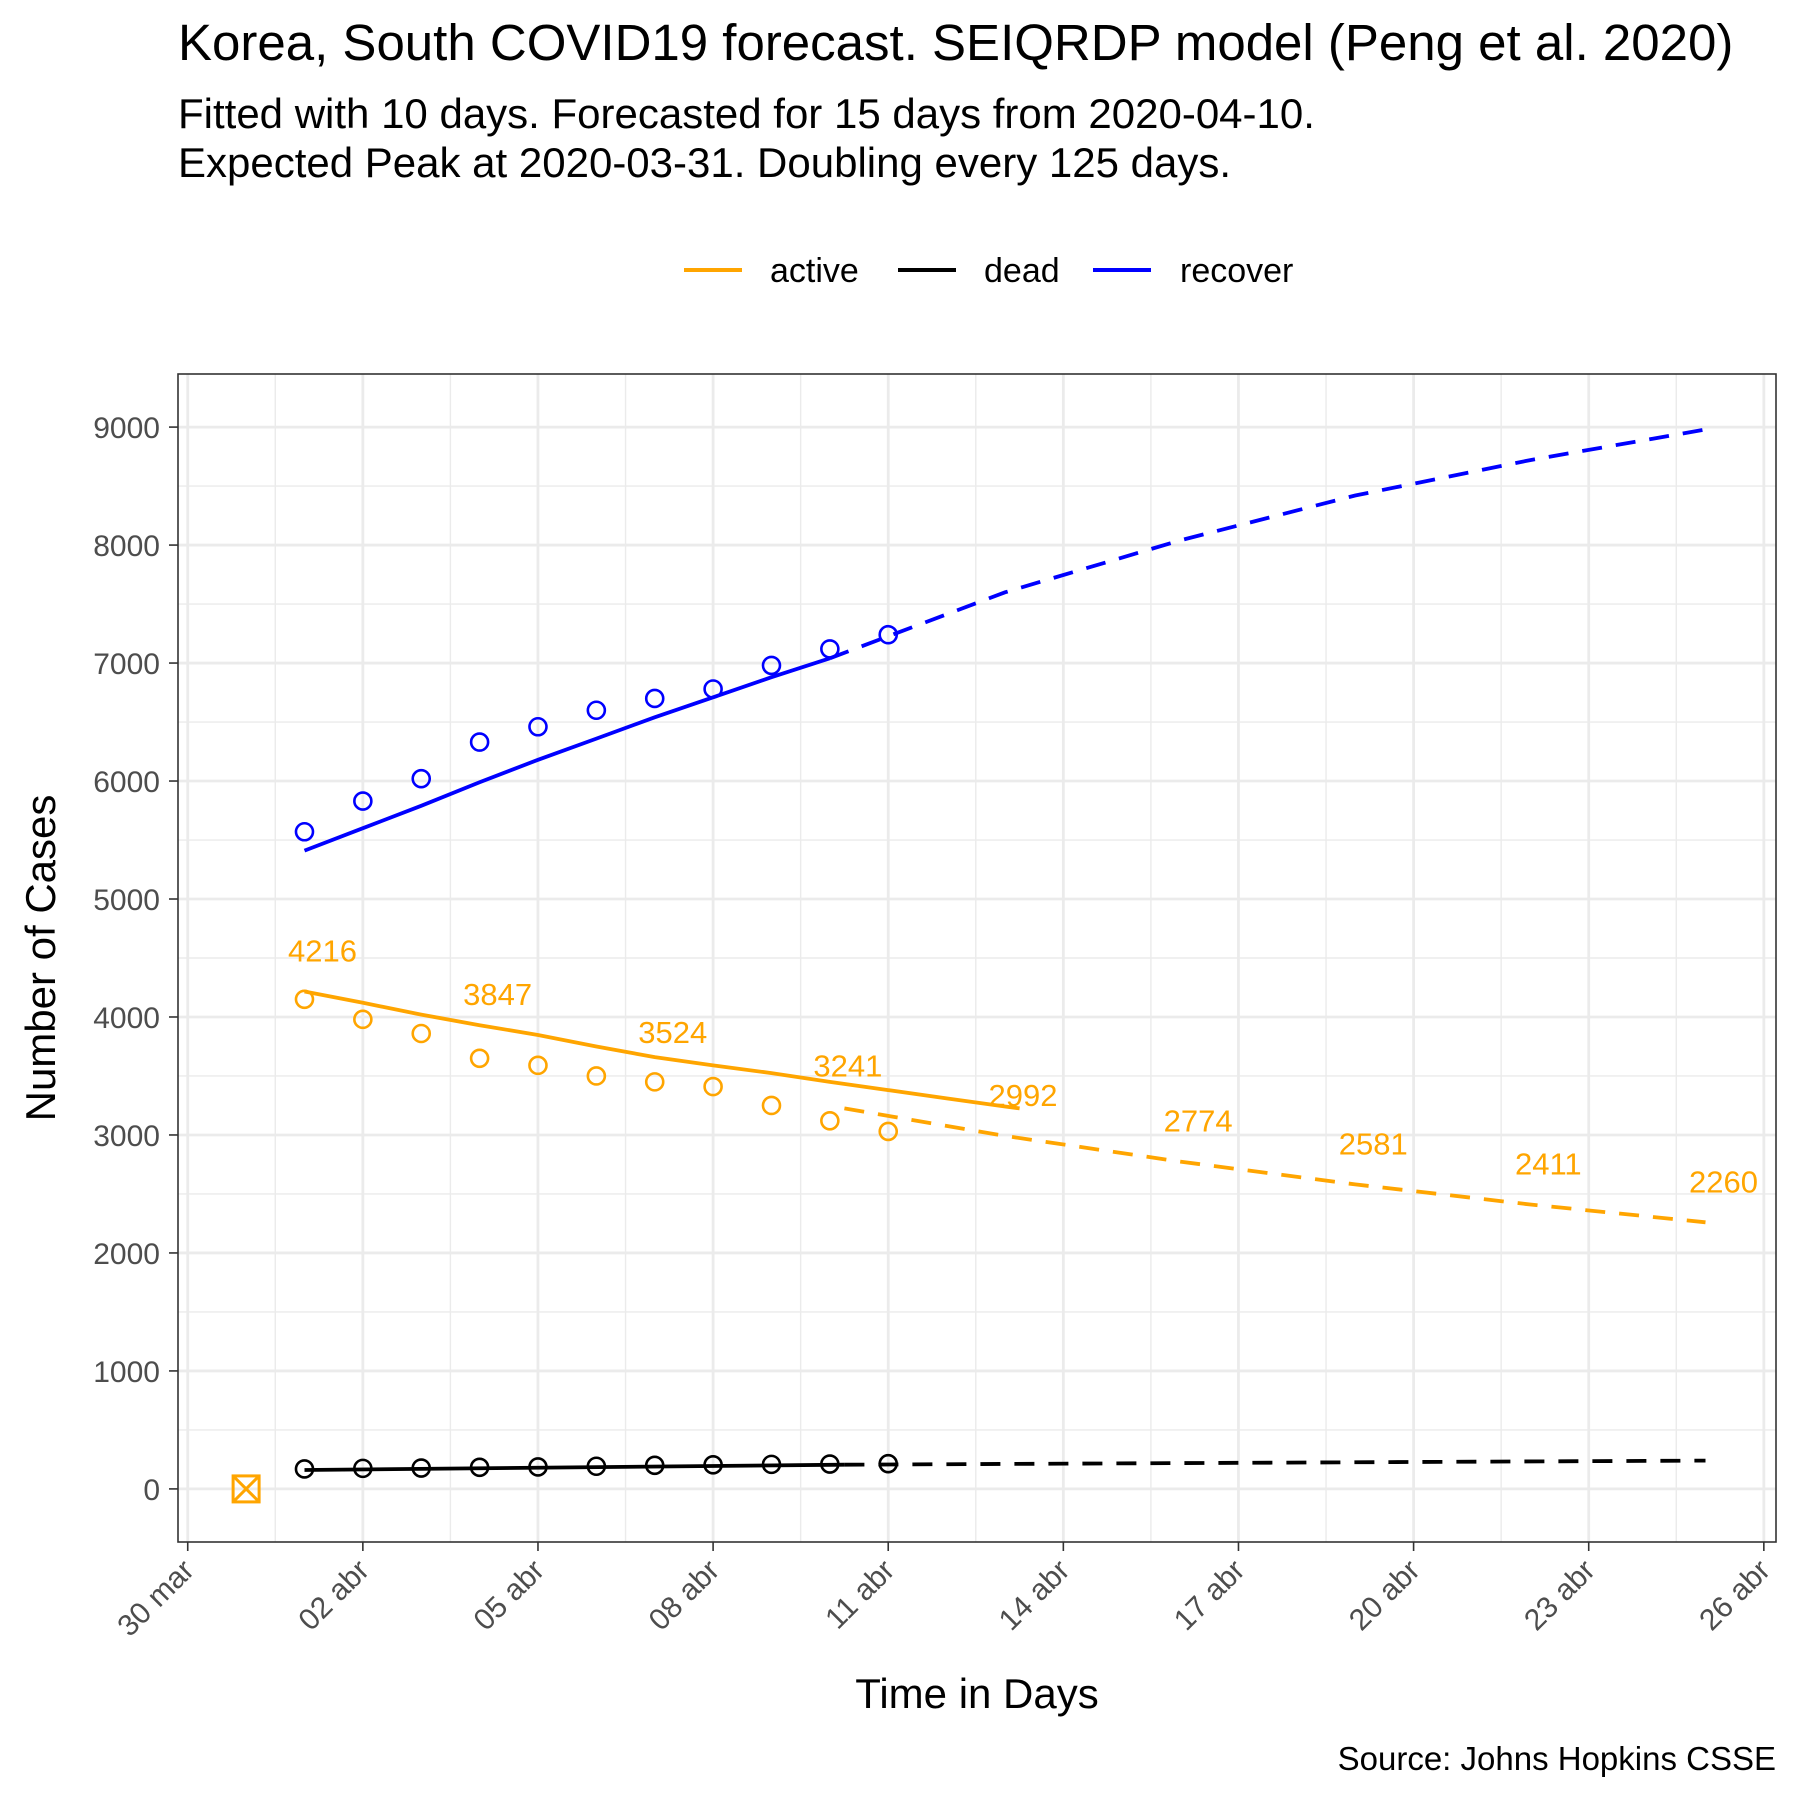 This screenshot has height=1800, width=1800. What do you see at coordinates (126, 546) in the screenshot?
I see `y-tick-label: 8000` at bounding box center [126, 546].